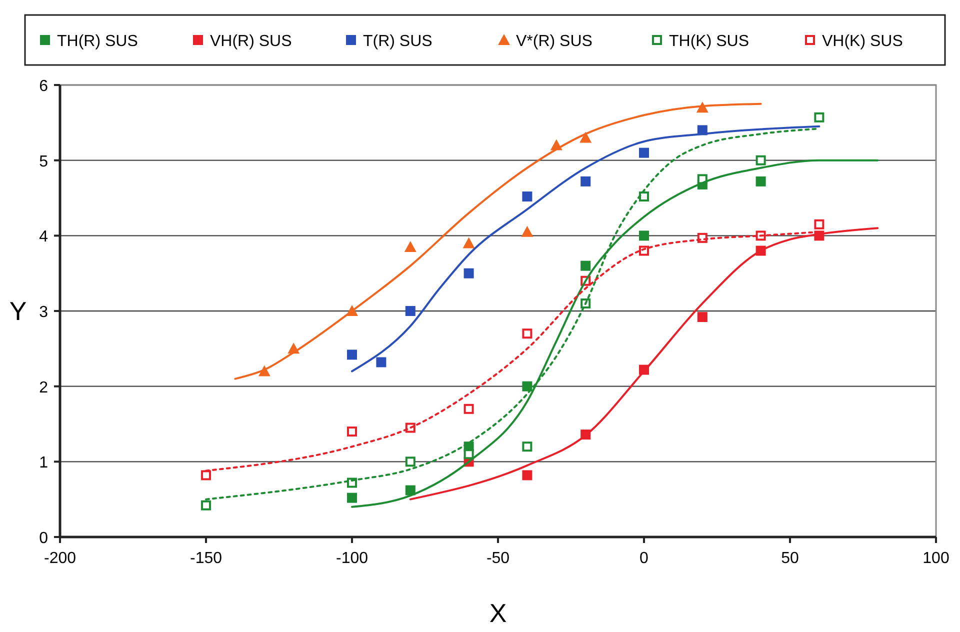  What do you see at coordinates (498, 558) in the screenshot?
I see `x-tick-label: -50` at bounding box center [498, 558].